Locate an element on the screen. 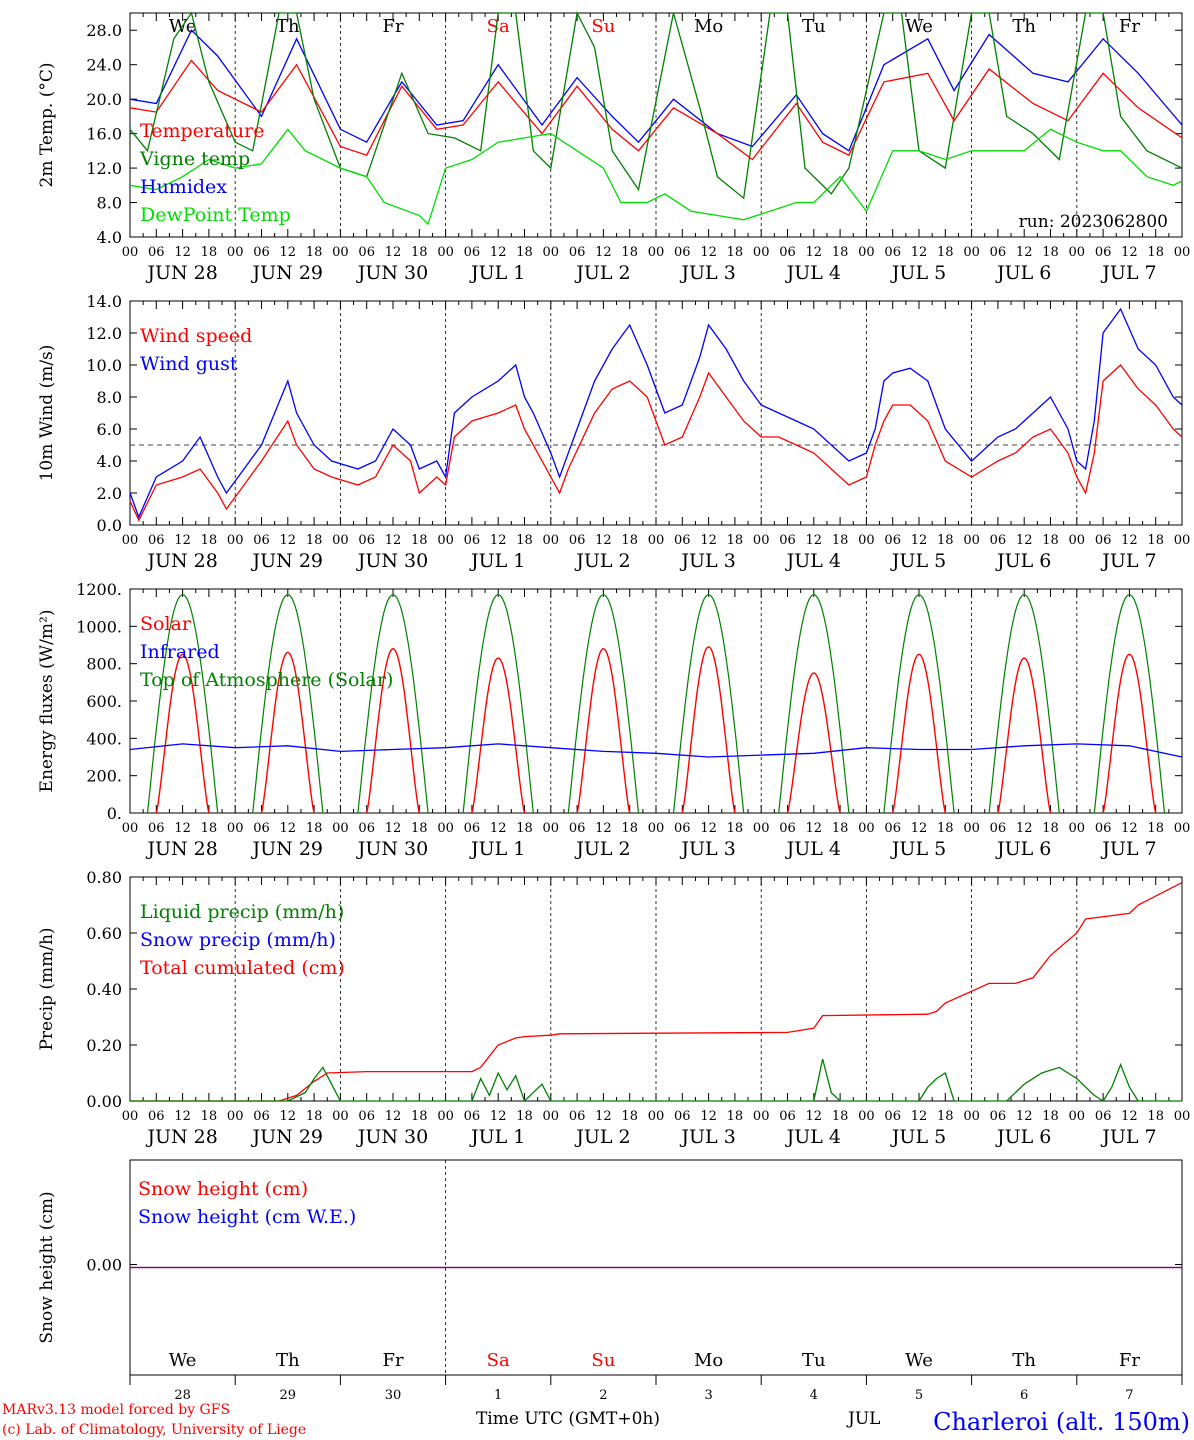 The image size is (1194, 1440). y-tick-label: 14.0 is located at coordinates (104, 301).